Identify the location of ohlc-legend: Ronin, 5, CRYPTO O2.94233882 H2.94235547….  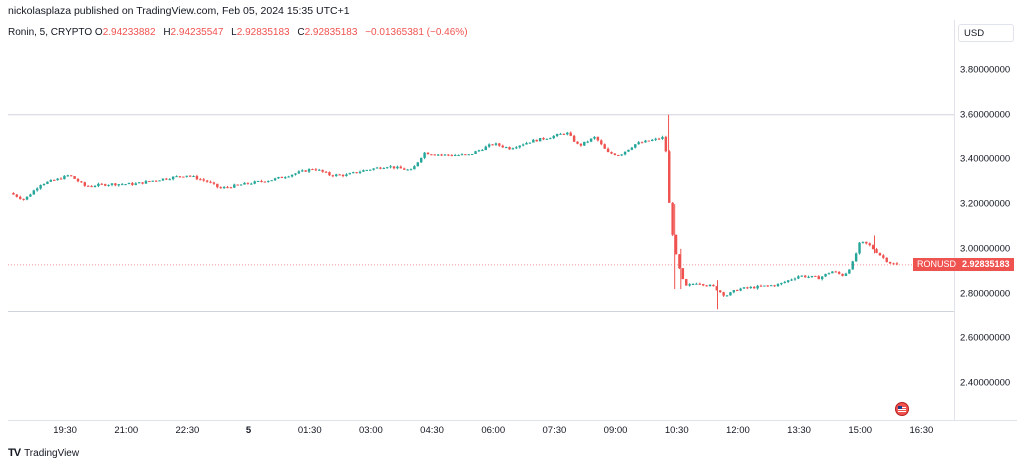
(238, 32).